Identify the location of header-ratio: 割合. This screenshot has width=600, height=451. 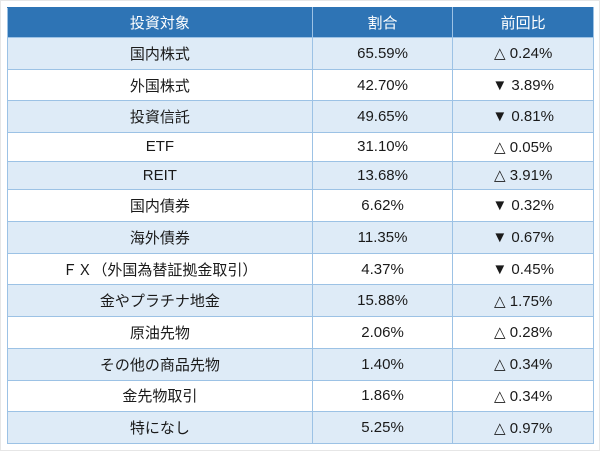
(382, 22).